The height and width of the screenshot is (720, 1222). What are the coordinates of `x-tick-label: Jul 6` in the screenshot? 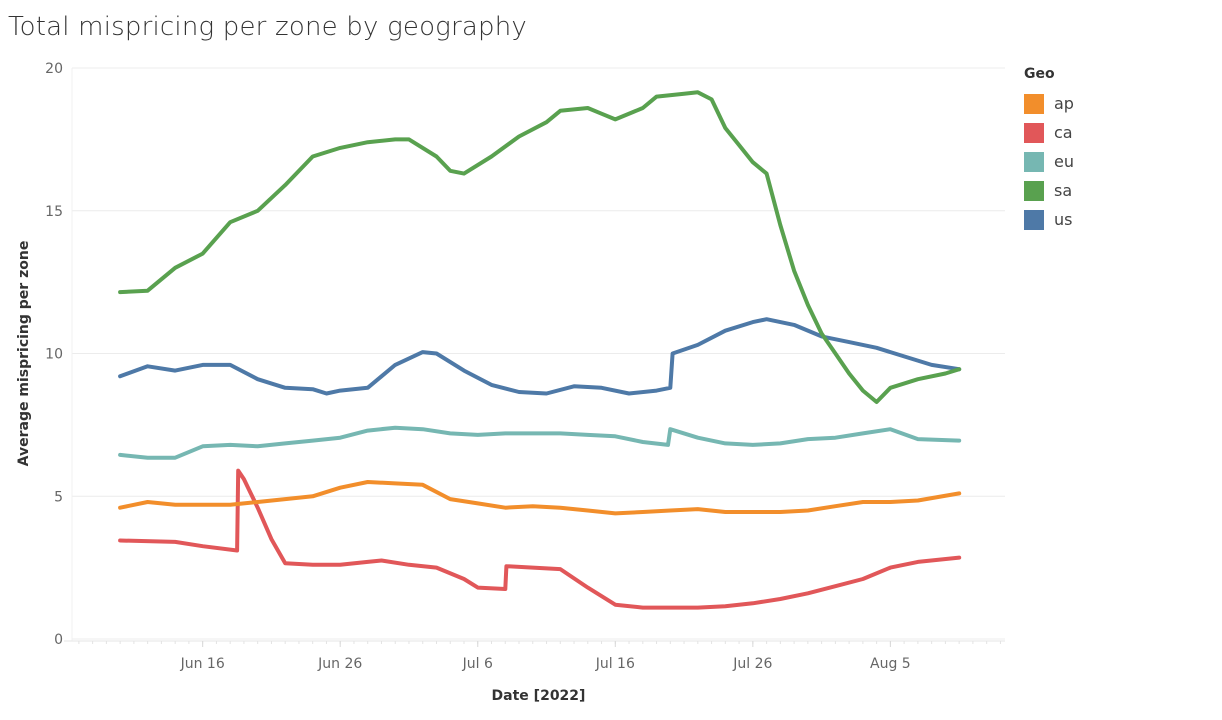 It's located at (477, 664).